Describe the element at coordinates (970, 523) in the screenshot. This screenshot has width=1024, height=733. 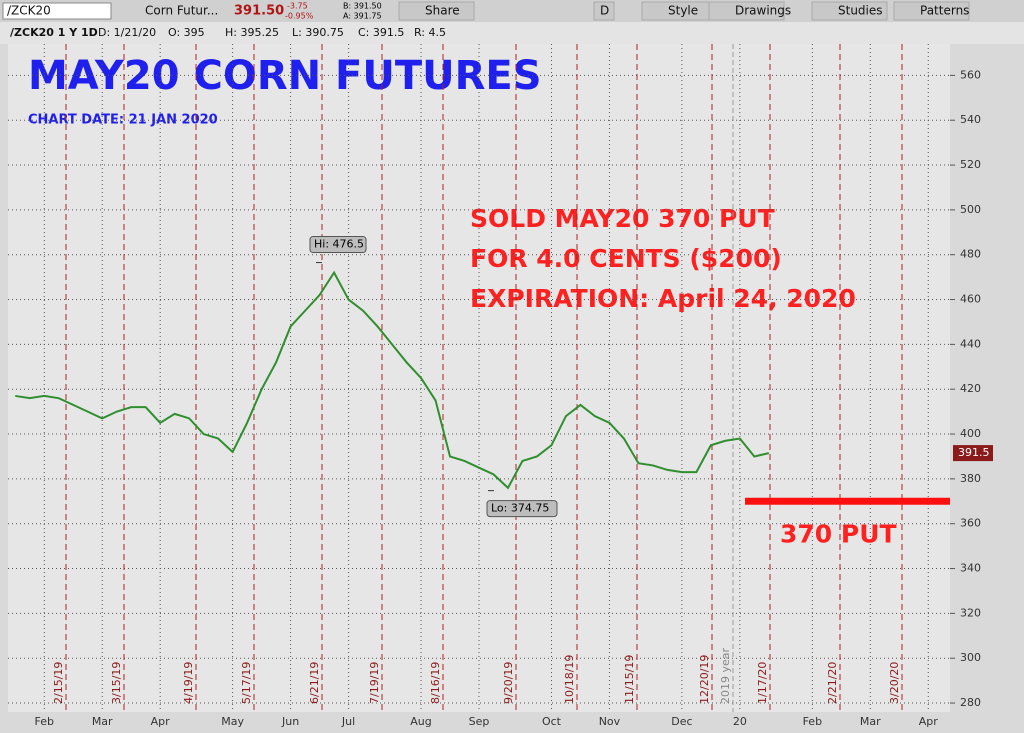
I see `y-tick-label: 360` at that location.